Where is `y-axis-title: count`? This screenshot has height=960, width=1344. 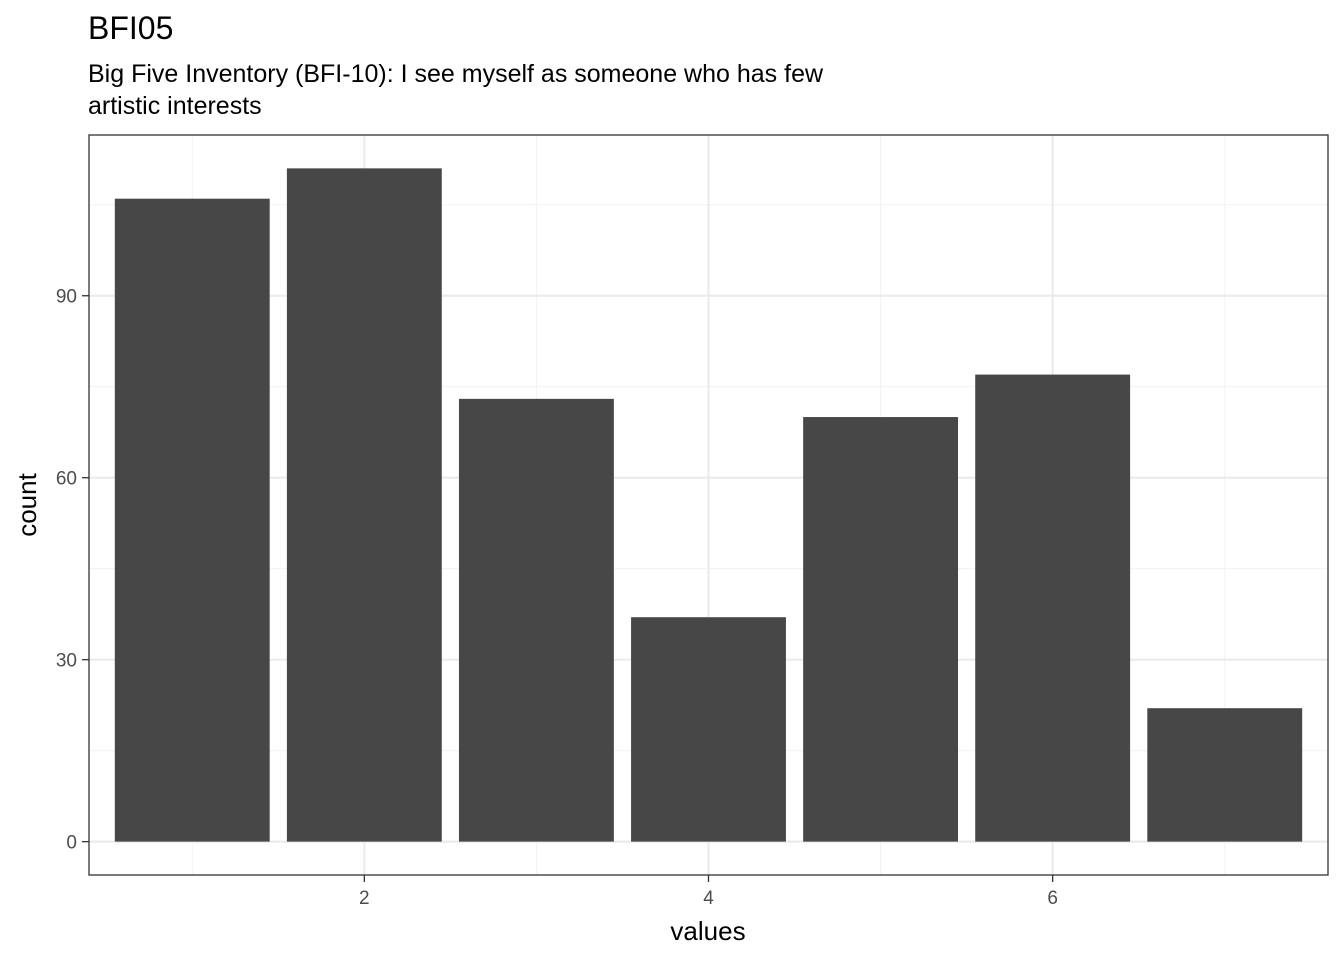 y-axis-title: count is located at coordinates (27, 504).